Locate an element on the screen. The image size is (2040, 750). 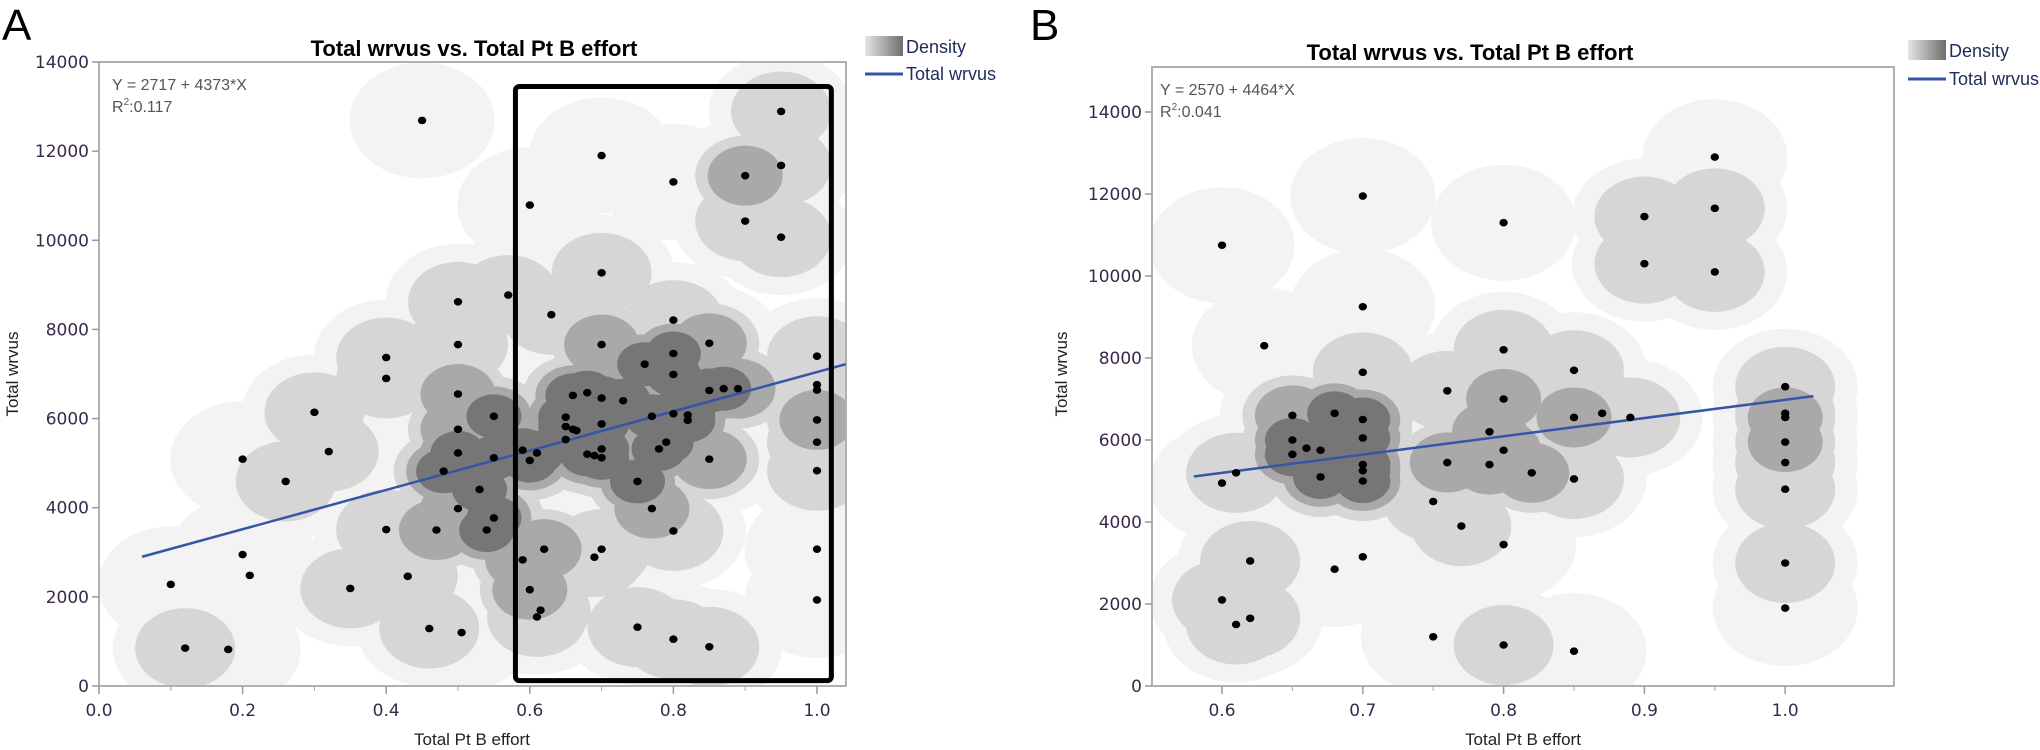
legend-total-wrvus-a: Total wrvus is located at coordinates (951, 74).